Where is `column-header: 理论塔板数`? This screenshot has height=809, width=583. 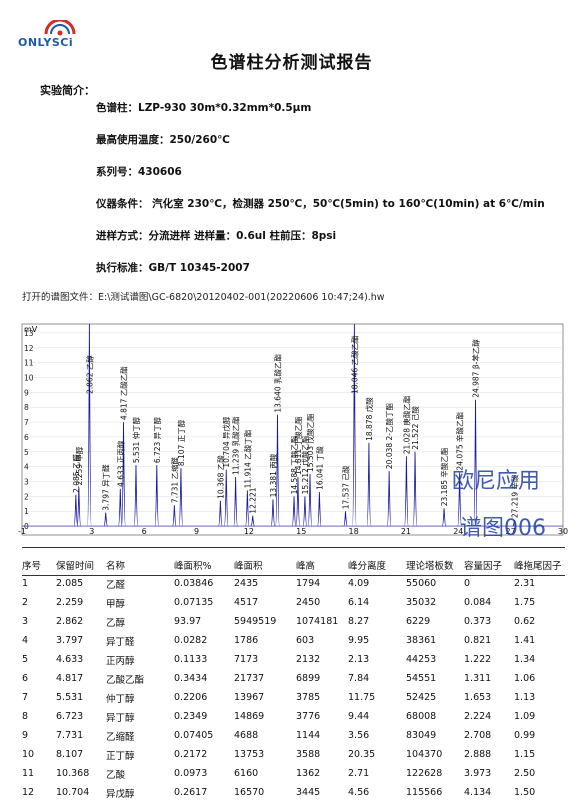
column-header: 理论塔板数 is located at coordinates (430, 566).